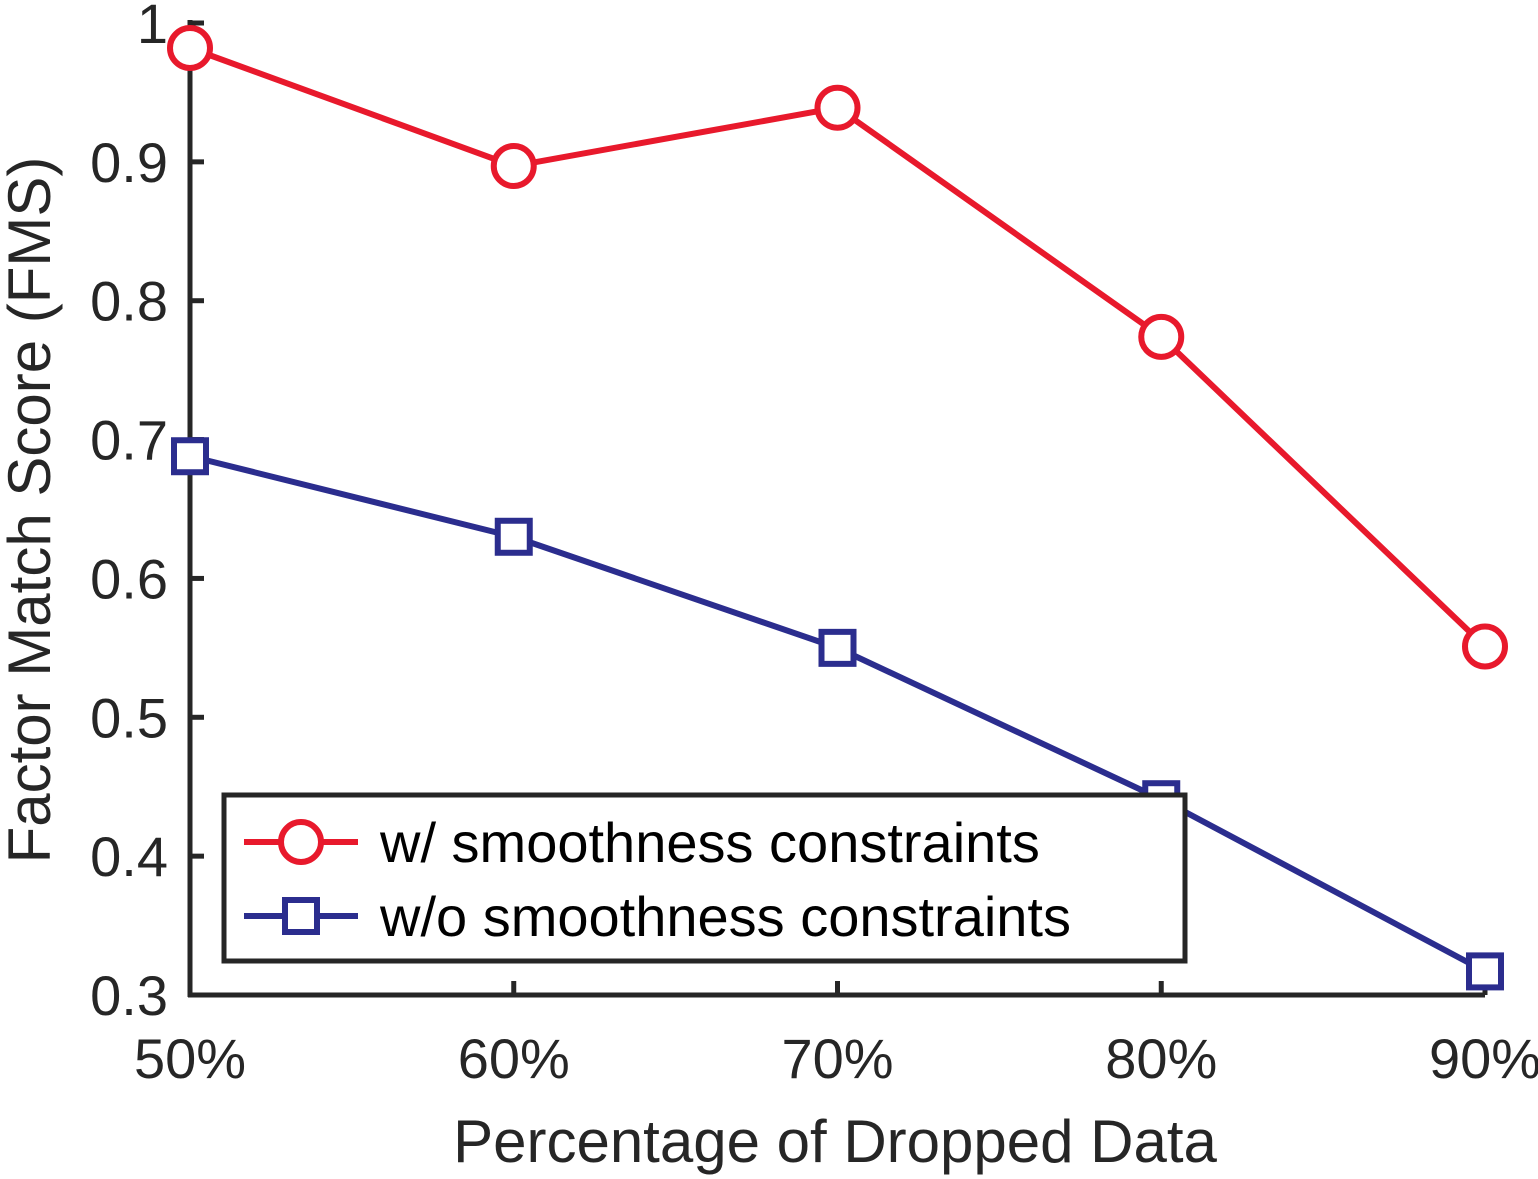  What do you see at coordinates (129, 856) in the screenshot?
I see `y-tick-label: 0.4` at bounding box center [129, 856].